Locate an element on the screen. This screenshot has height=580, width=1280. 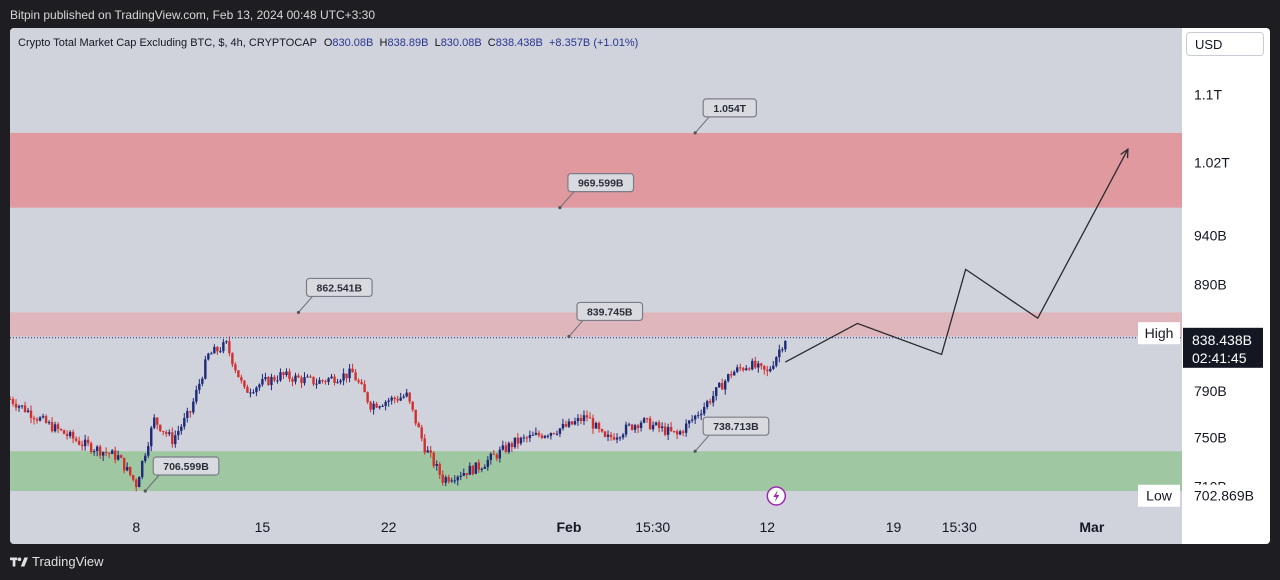
callout-label: 738.713B is located at coordinates (736, 427).